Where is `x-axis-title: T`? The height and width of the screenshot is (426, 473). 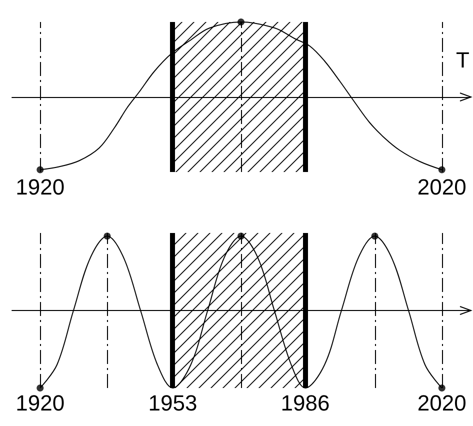
x-axis-title: T is located at coordinates (463, 60).